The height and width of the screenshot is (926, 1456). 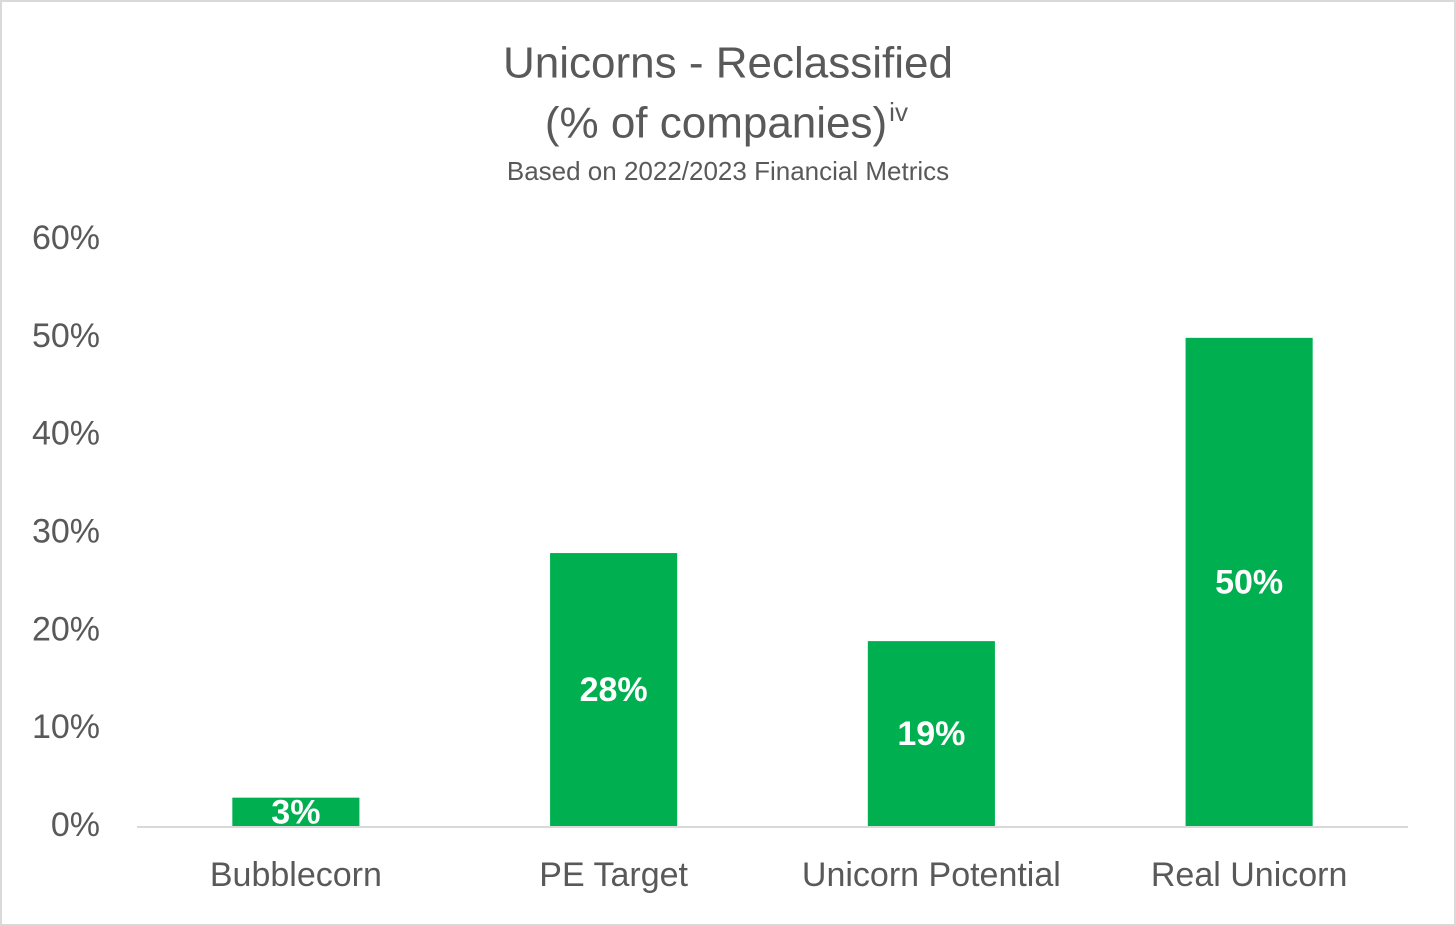 What do you see at coordinates (898, 112) in the screenshot?
I see `title-superscript: iv` at bounding box center [898, 112].